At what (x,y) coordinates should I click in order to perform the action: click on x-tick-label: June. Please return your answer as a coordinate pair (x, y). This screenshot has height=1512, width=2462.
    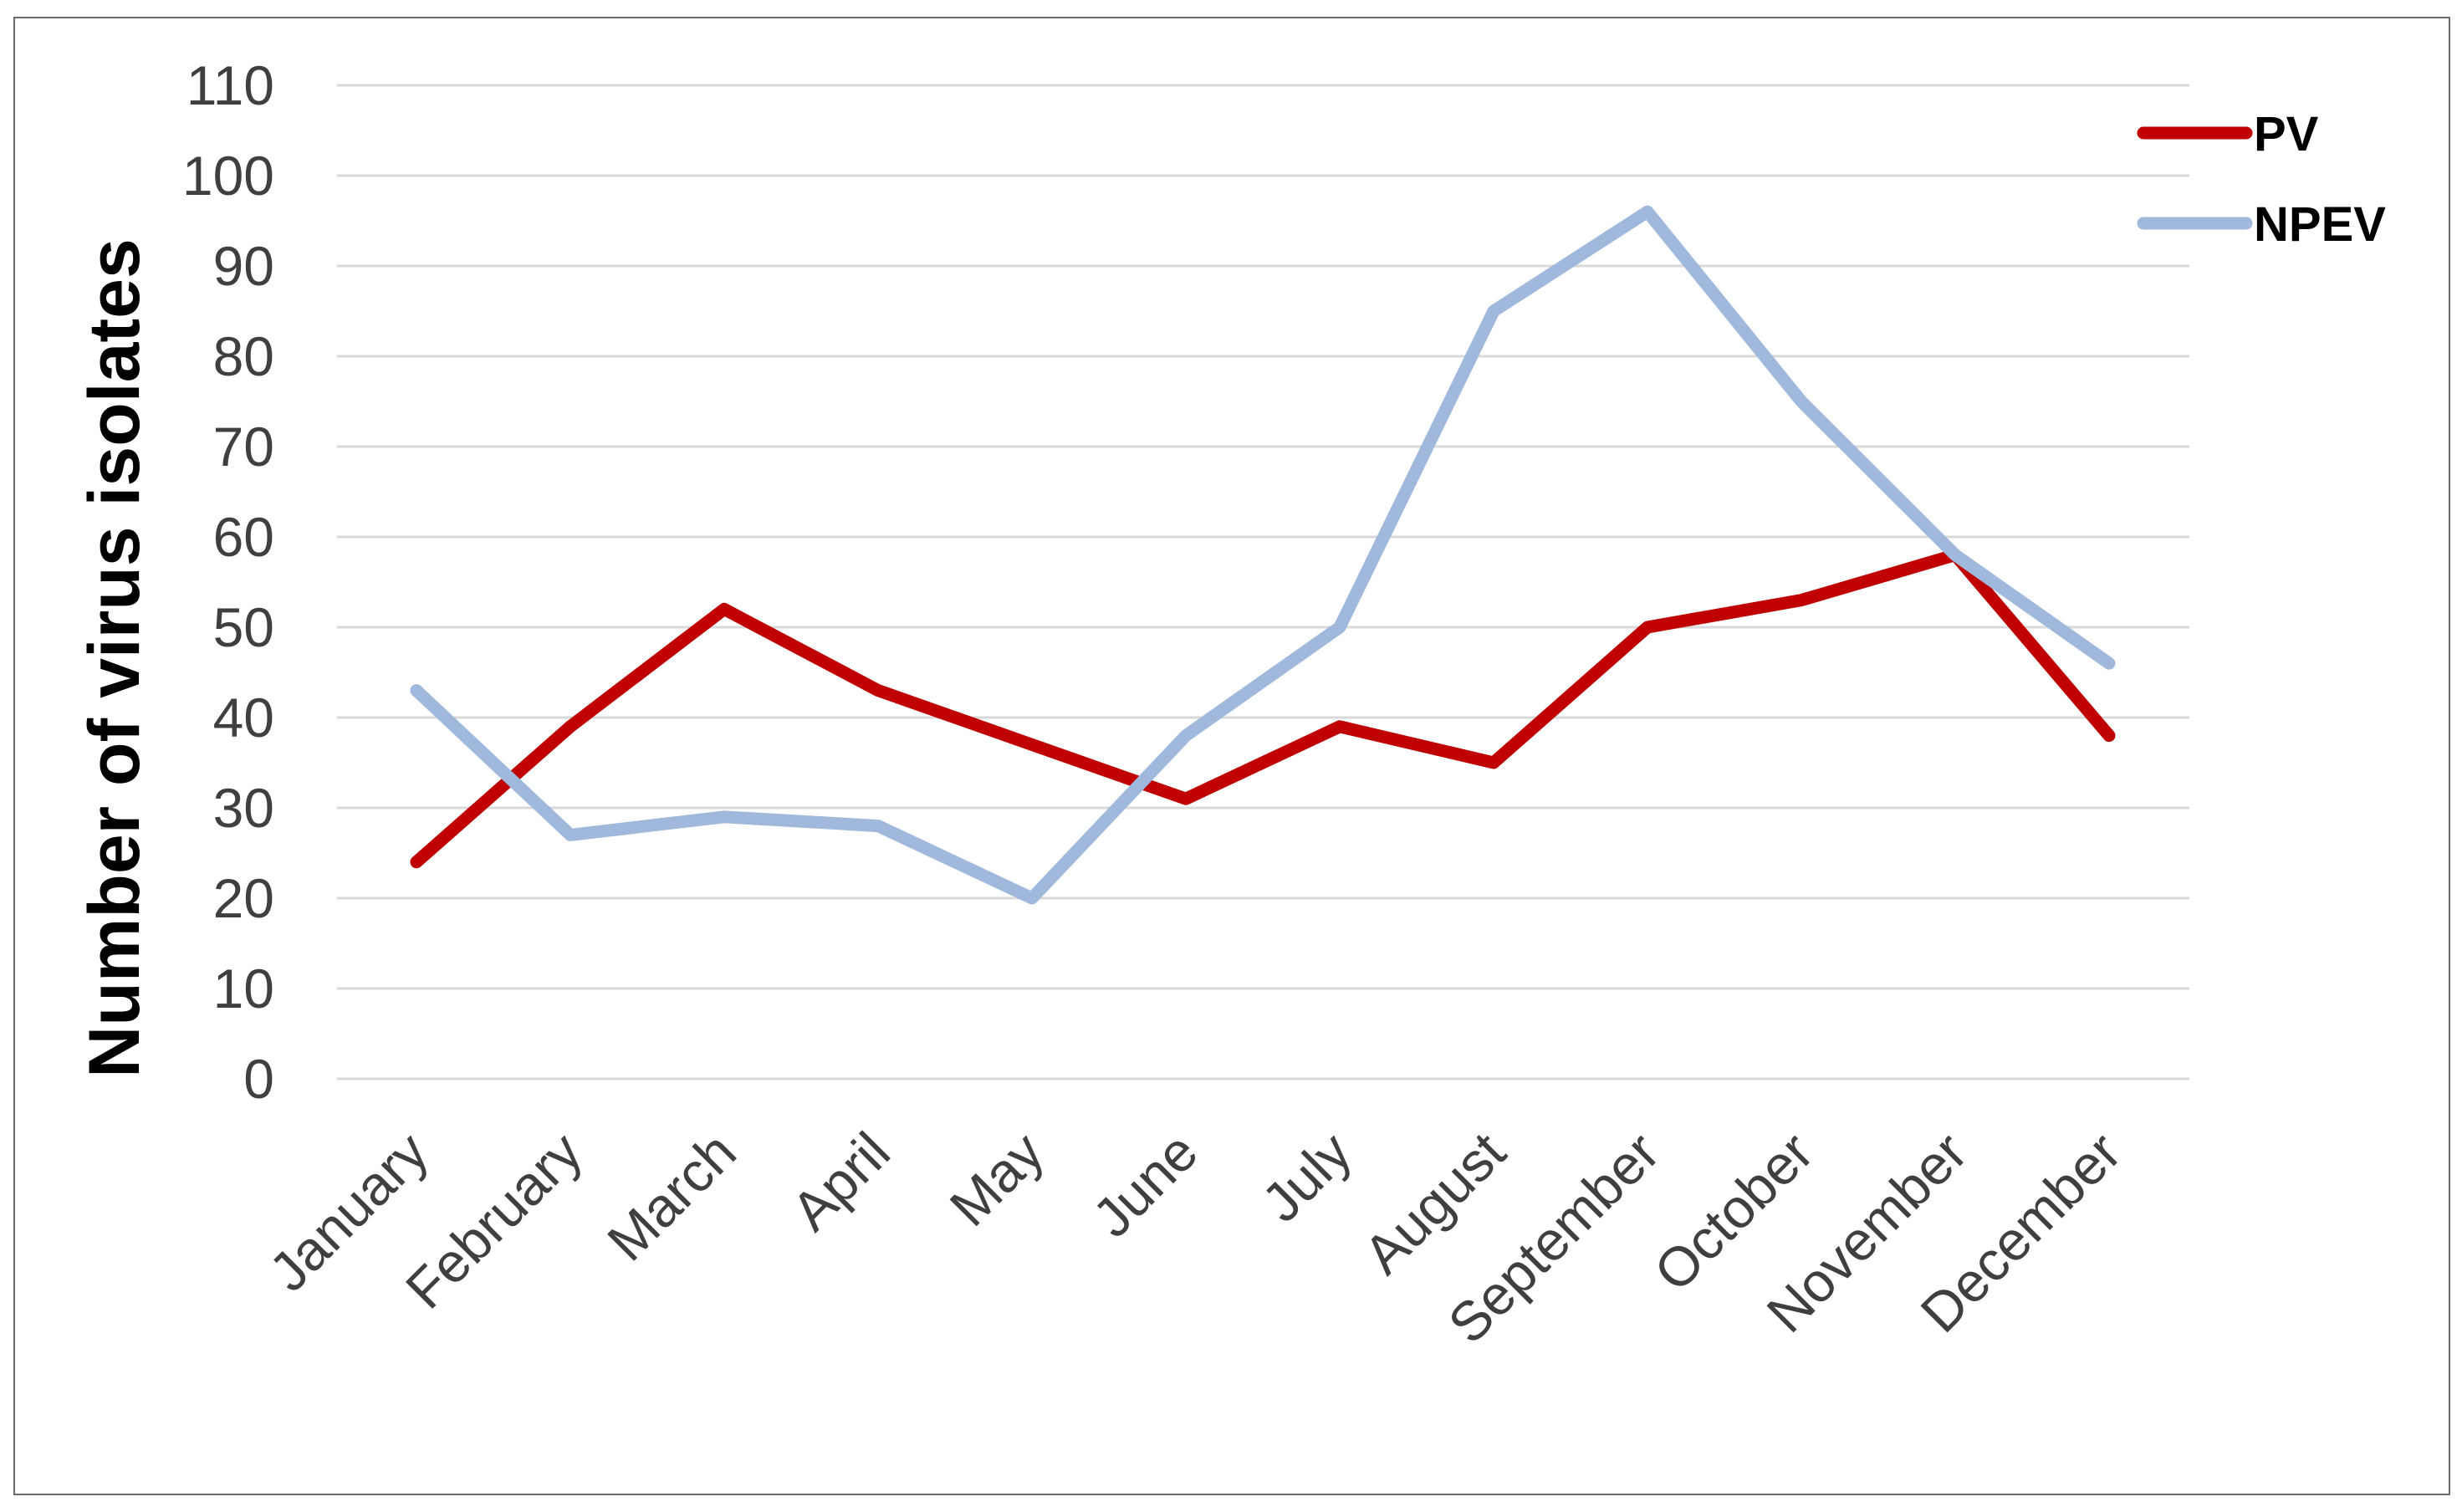
    Looking at the image, I should click on (1144, 1185).